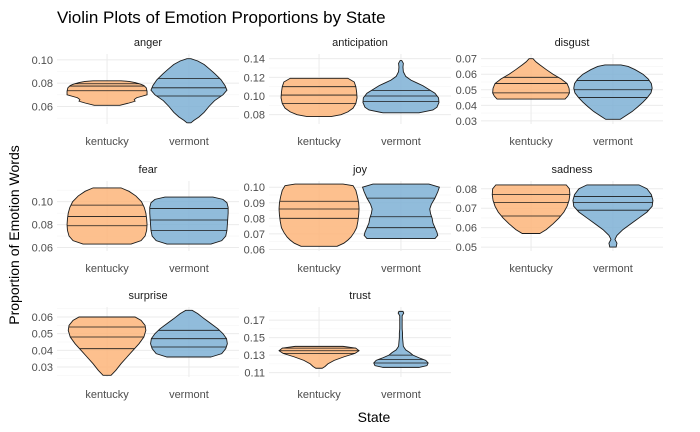 Image resolution: width=700 pixels, height=432 pixels. Describe the element at coordinates (374, 417) in the screenshot. I see `x-axis-title: State` at that location.